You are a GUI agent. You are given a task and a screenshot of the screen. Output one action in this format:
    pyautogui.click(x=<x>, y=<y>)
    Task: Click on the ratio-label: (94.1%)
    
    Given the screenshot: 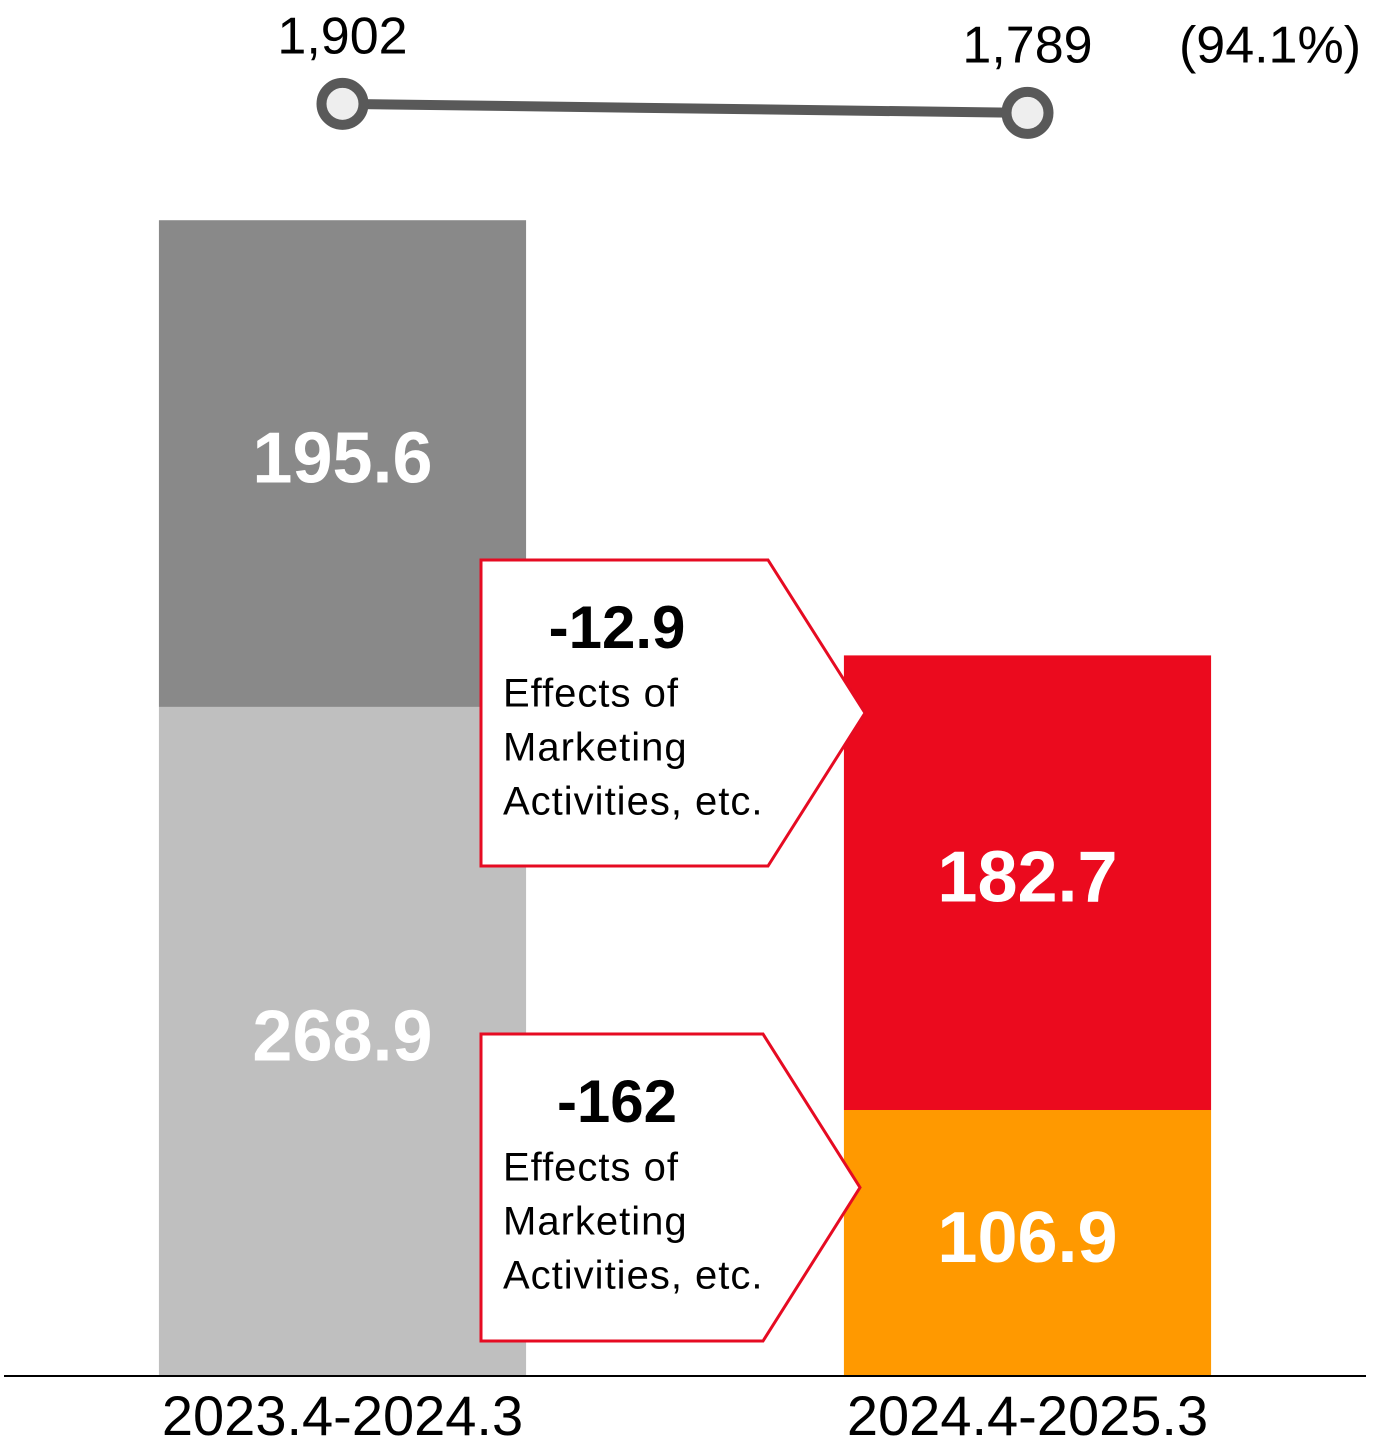 What is the action you would take?
    pyautogui.click(x=1270, y=46)
    